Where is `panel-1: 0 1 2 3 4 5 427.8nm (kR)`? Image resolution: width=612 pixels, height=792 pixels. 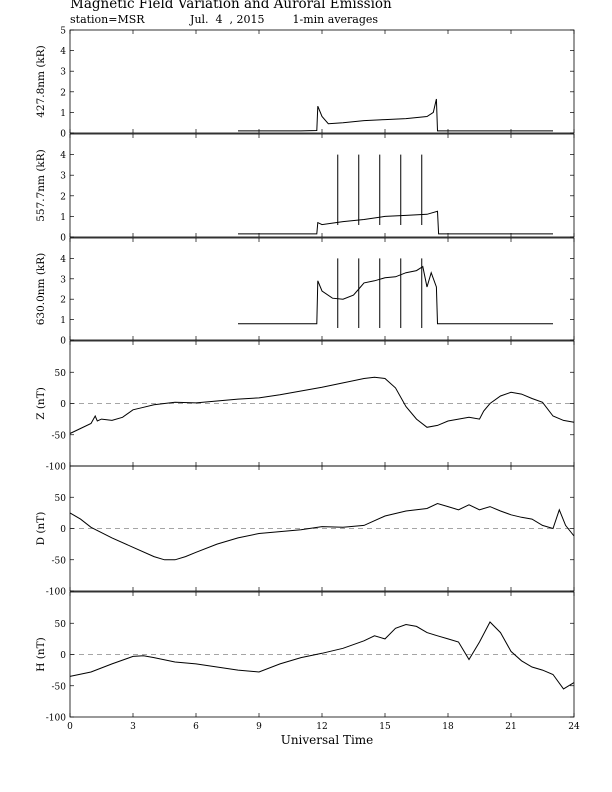 panel-1: 0 1 2 3 4 5 427.8nm (kR) is located at coordinates (305, 83).